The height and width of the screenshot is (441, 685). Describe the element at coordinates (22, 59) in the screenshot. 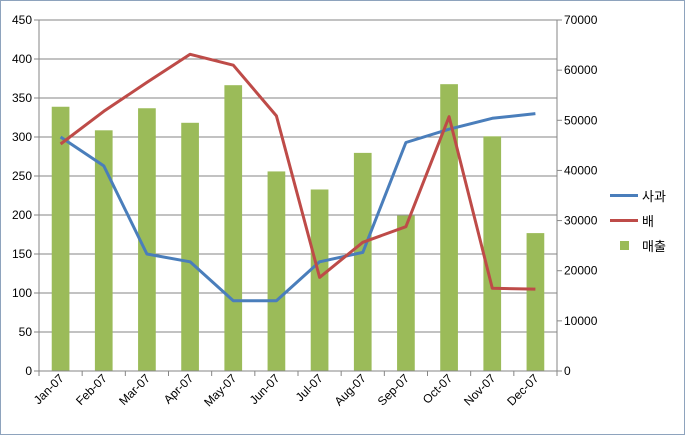

I see `y-left-tick-label: 400` at that location.